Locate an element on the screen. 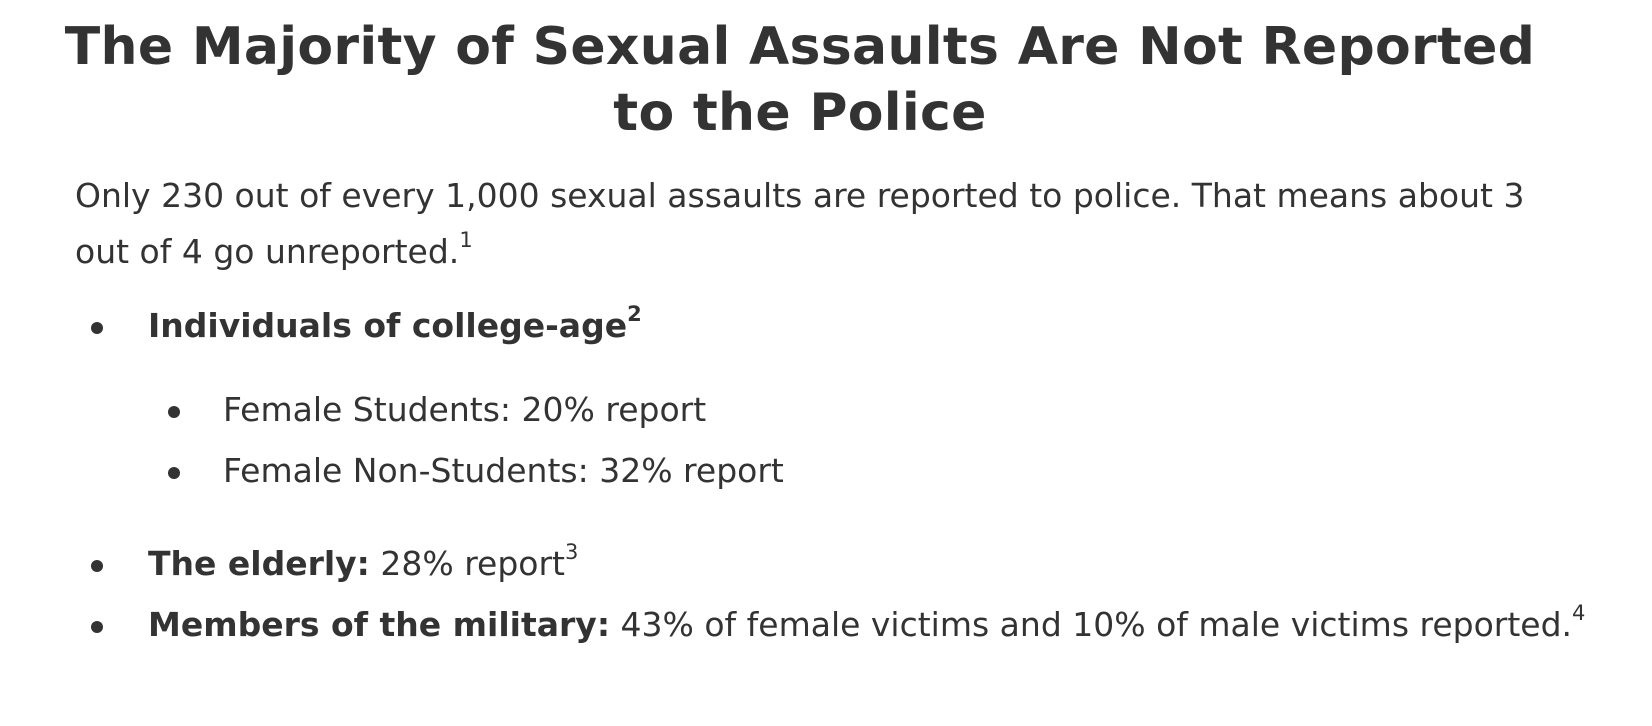  list-item-female-students: Female Students: 20% report is located at coordinates (464, 410).